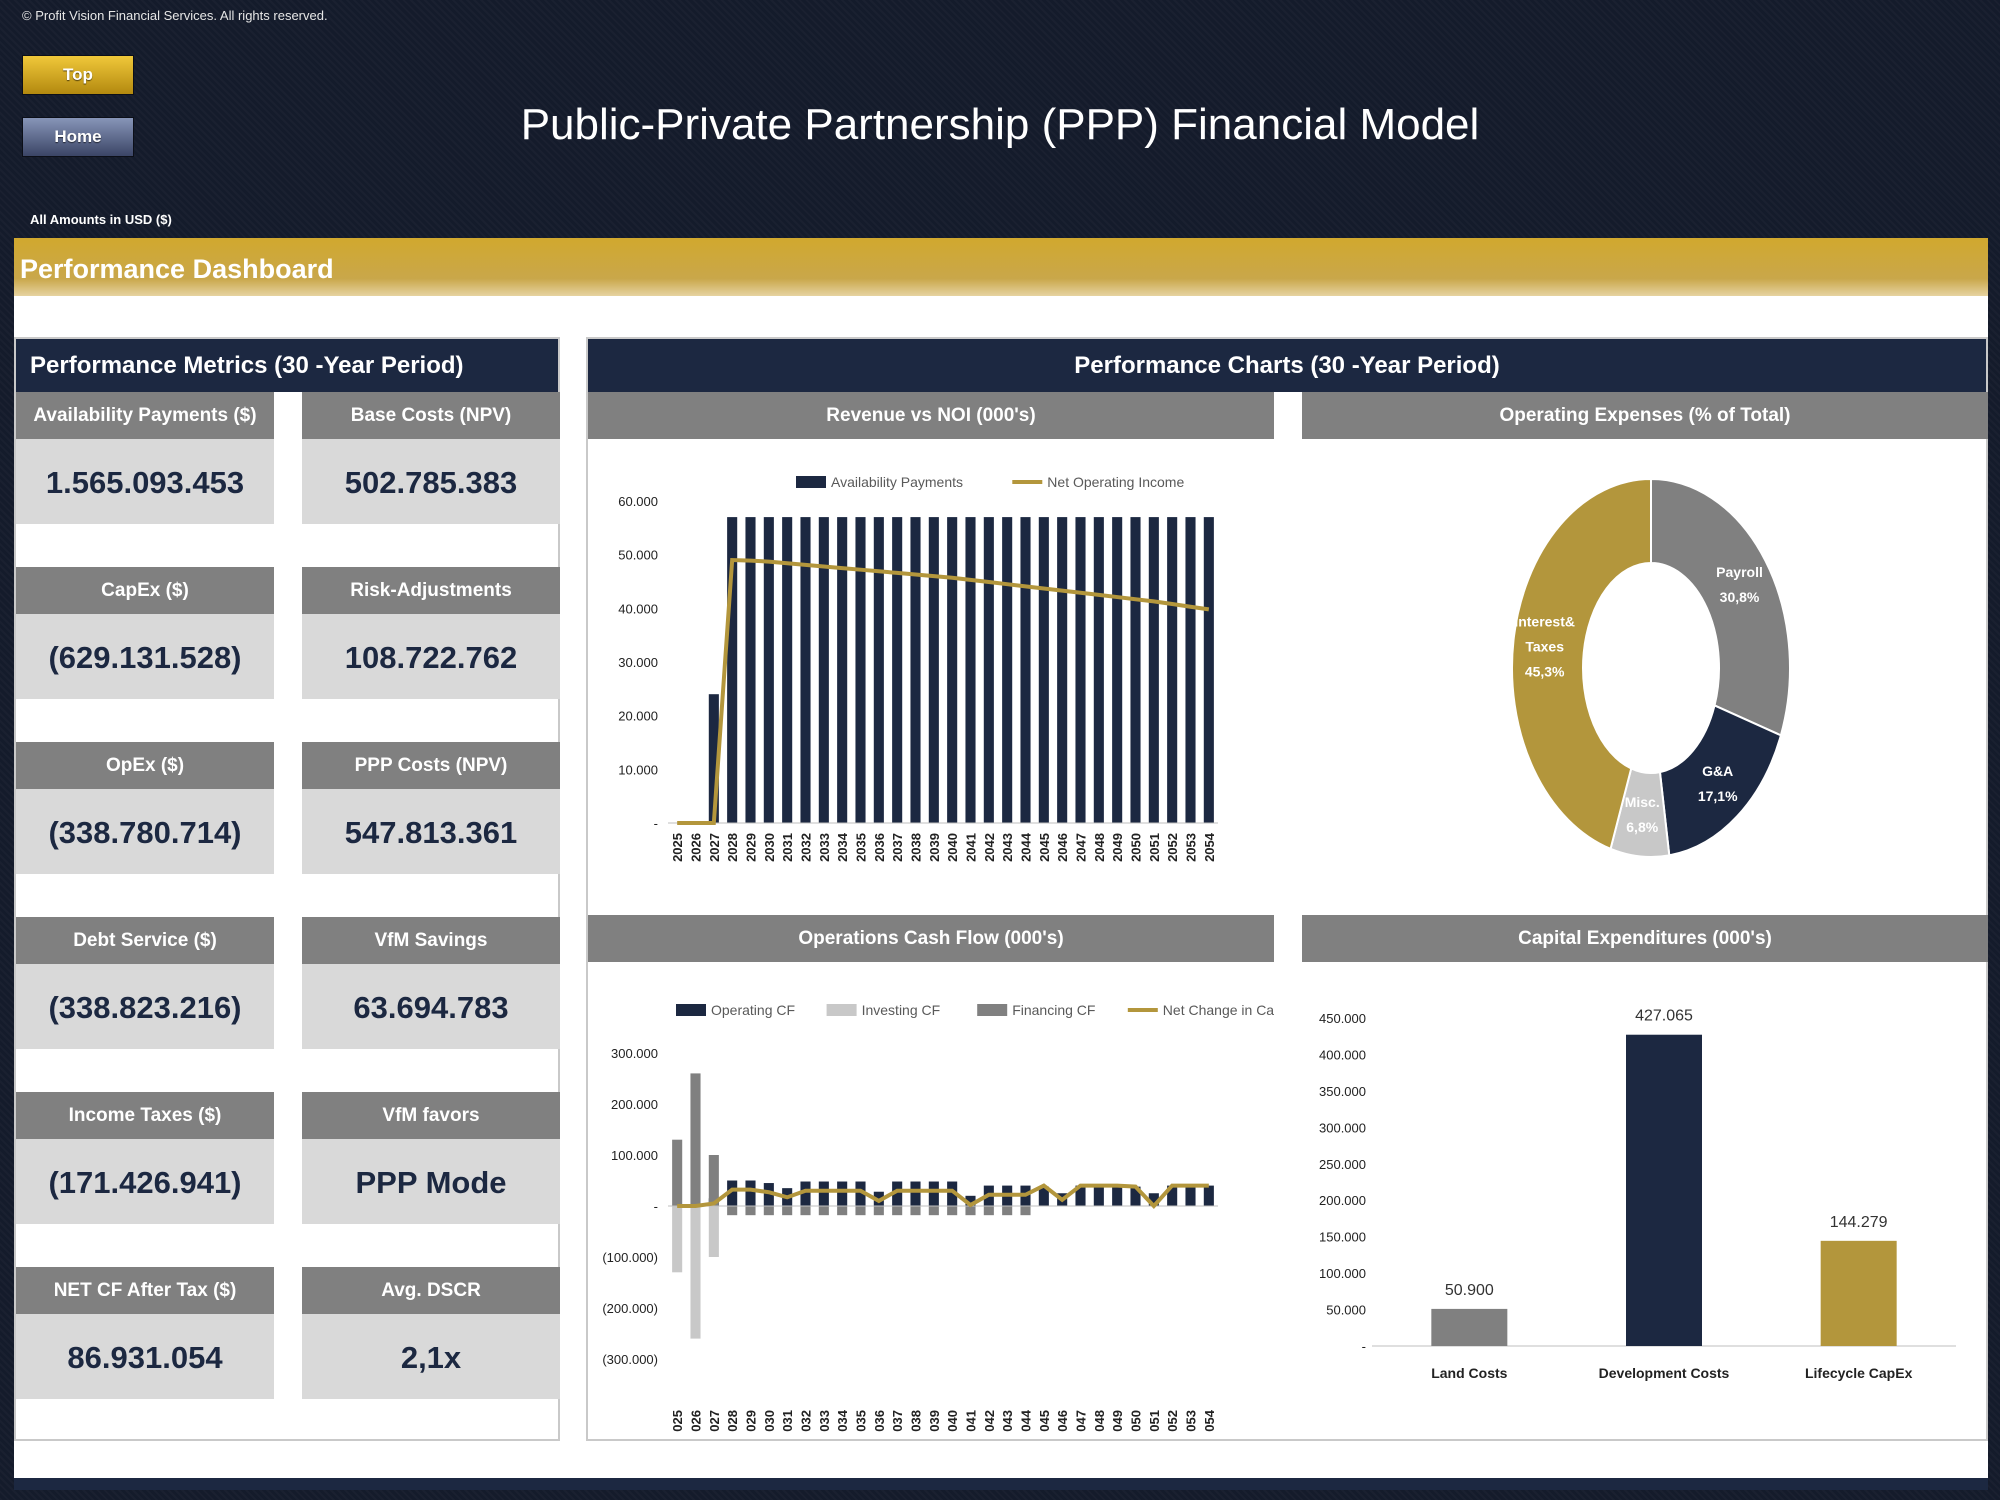 The image size is (2000, 1500). What do you see at coordinates (145, 1356) in the screenshot?
I see `metric-value: 86.931.054` at bounding box center [145, 1356].